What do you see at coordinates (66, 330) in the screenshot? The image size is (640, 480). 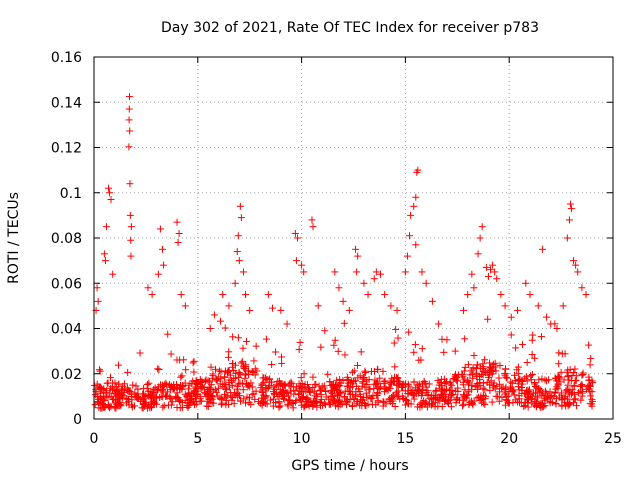 I see `y-tick-label: 0.04` at bounding box center [66, 330].